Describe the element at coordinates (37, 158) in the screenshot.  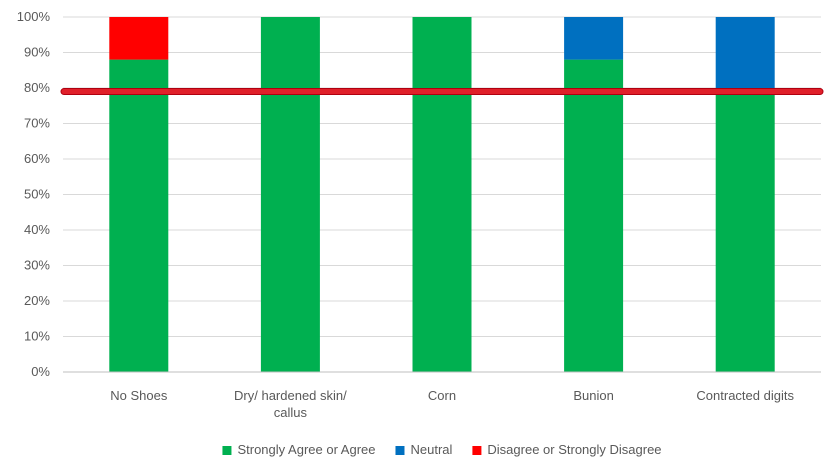
I see `y-tick-label: 60%` at that location.